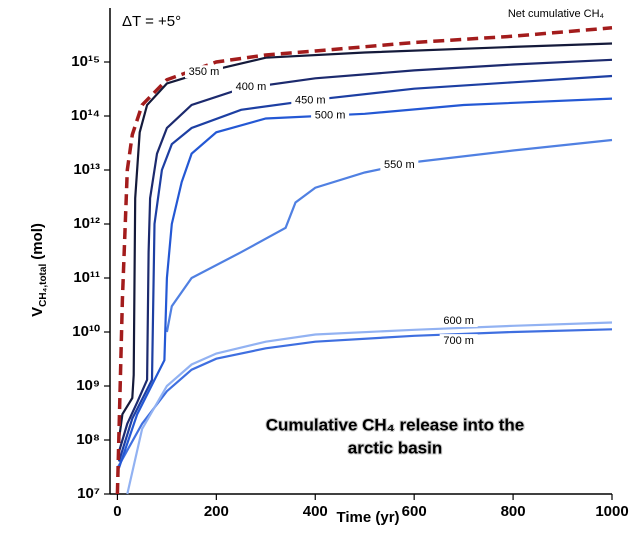 The image size is (644, 554). Describe the element at coordinates (151, 21) in the screenshot. I see `annotation: ΔT = +5°` at that location.